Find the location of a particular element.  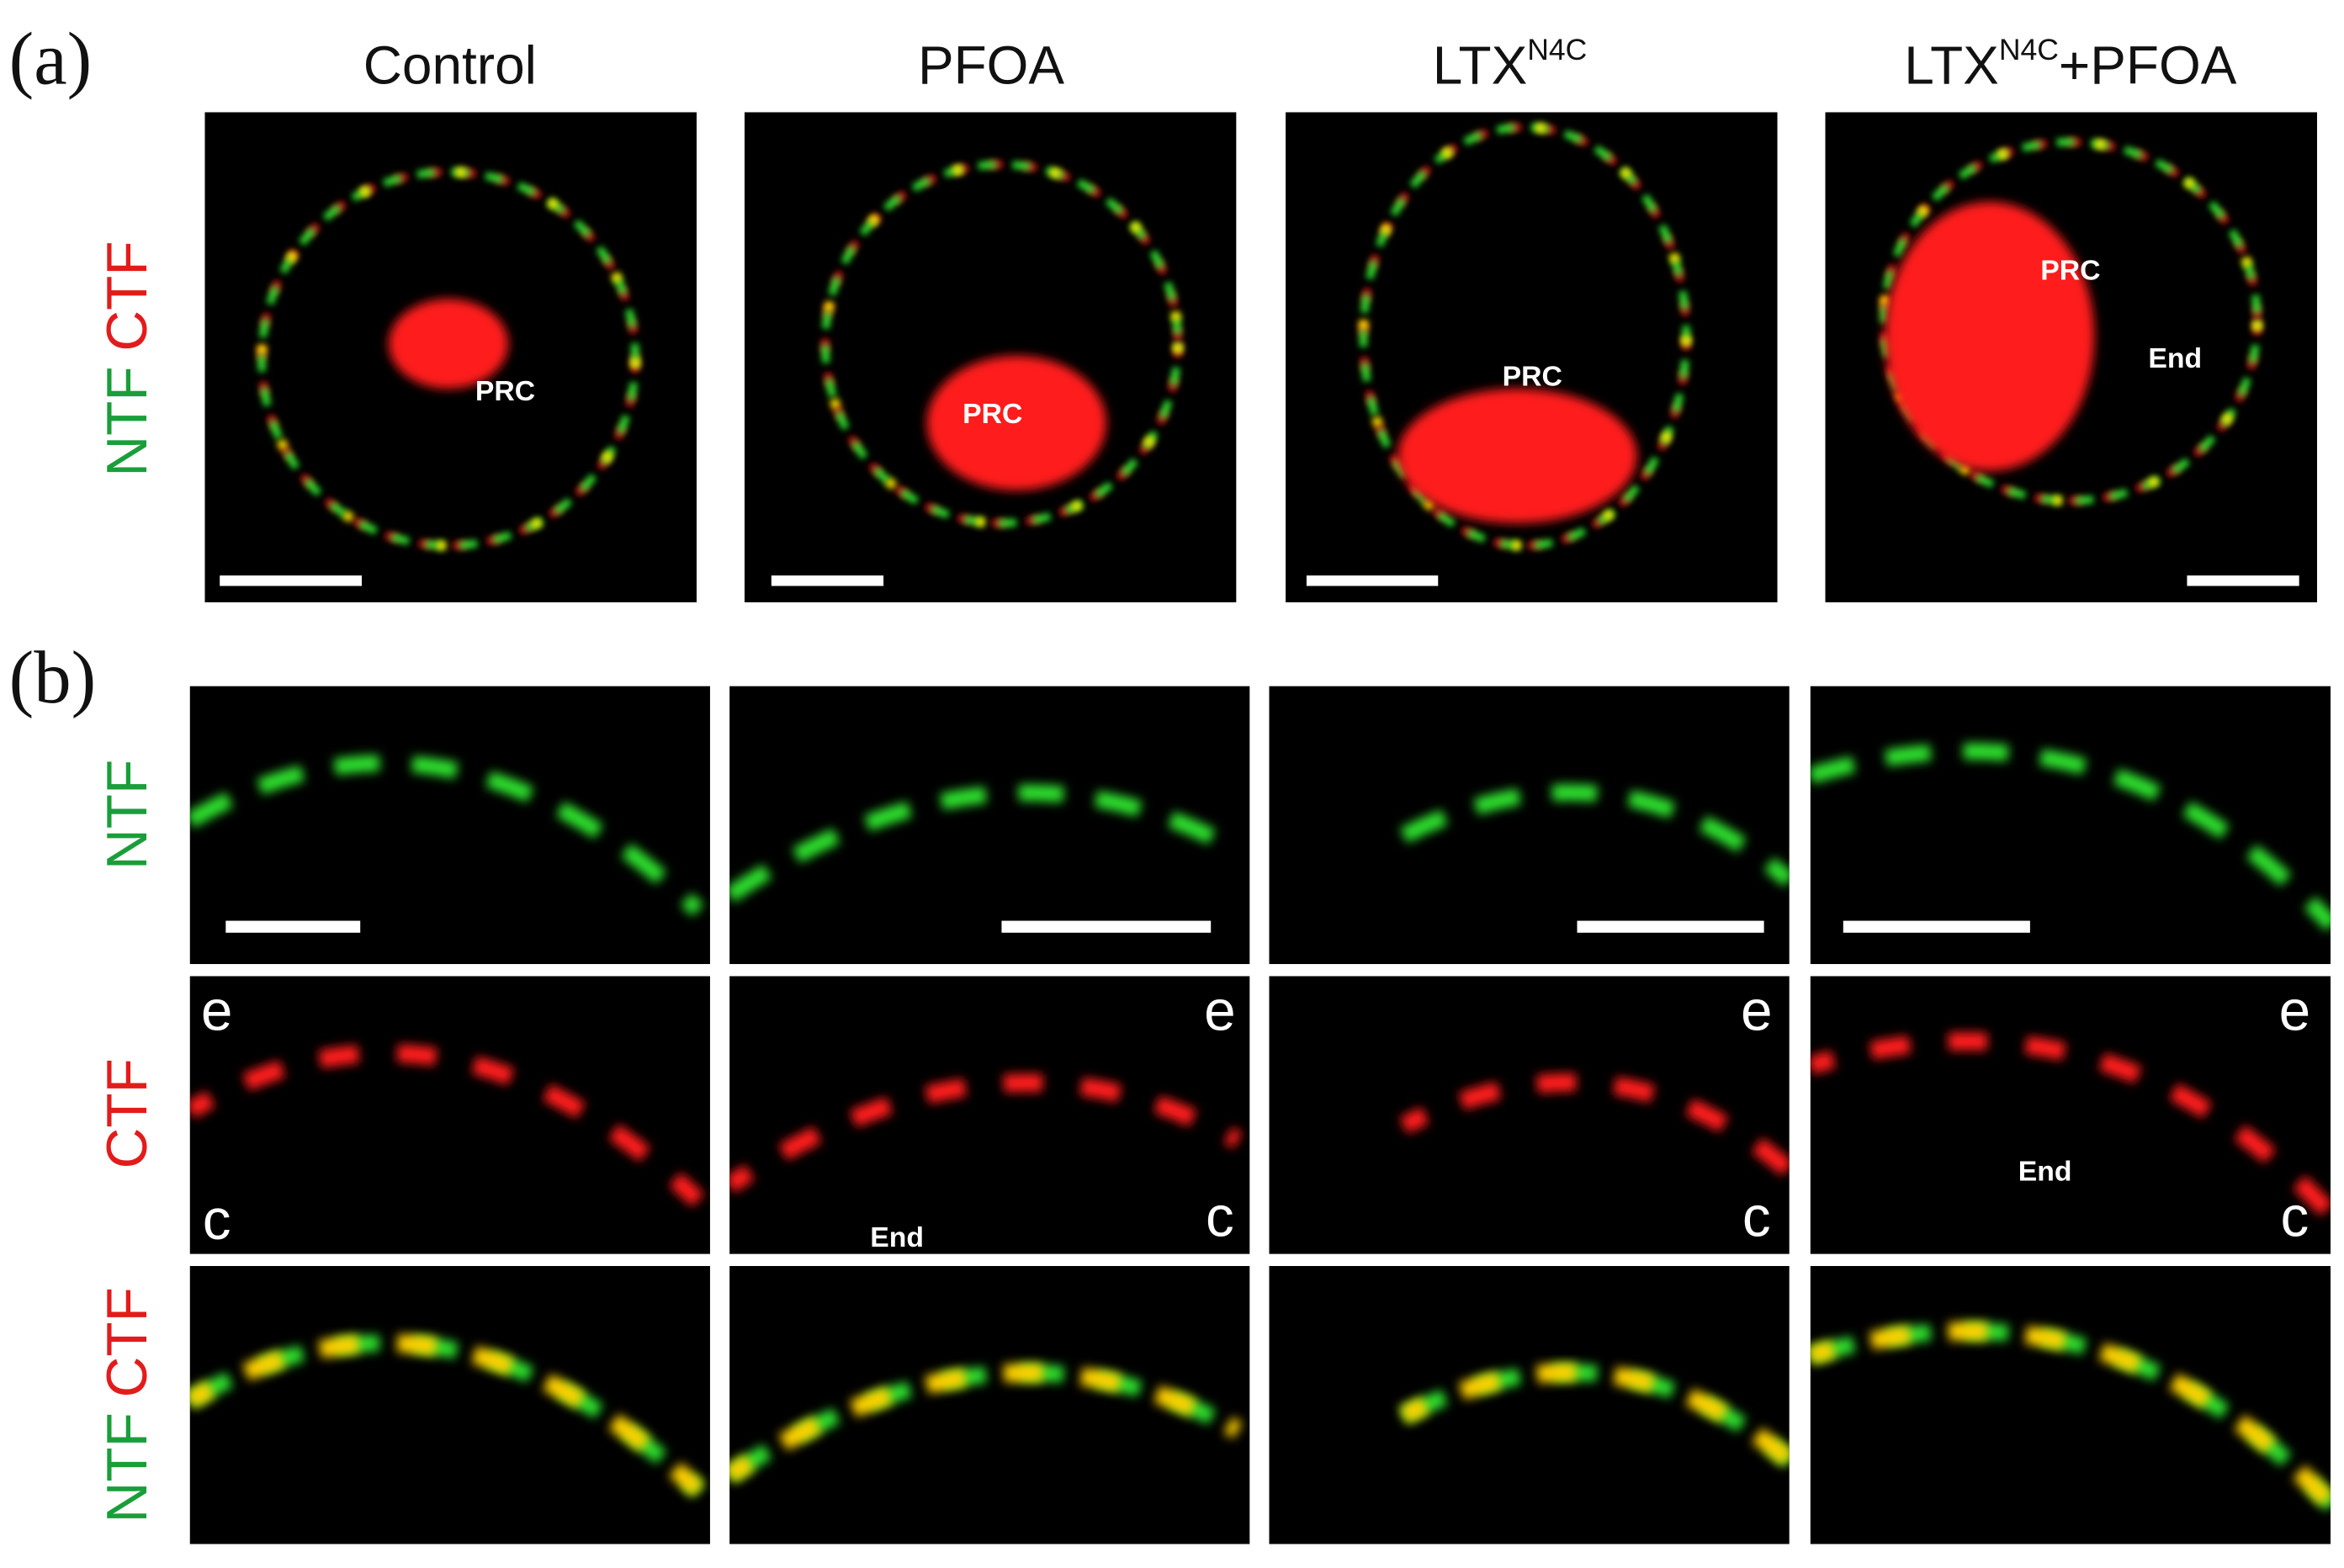

column-title: Control is located at coordinates (450, 65).